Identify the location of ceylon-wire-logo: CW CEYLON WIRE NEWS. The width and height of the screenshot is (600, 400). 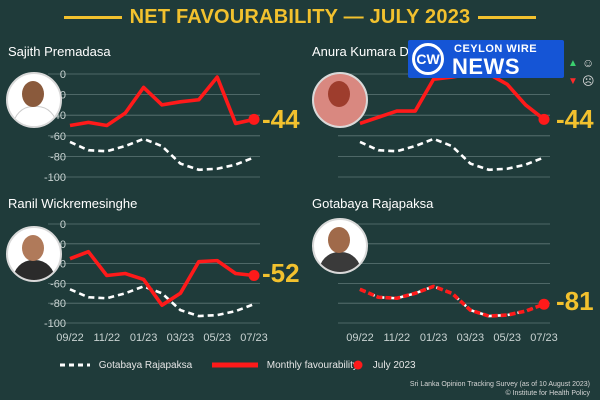
(486, 59).